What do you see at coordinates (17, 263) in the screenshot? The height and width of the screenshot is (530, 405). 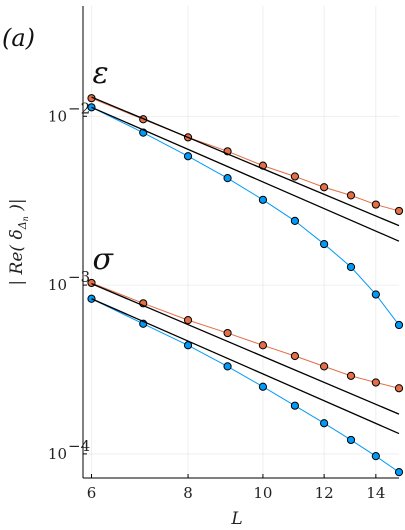 I see `y-axis-title-part: | Re(` at bounding box center [17, 263].